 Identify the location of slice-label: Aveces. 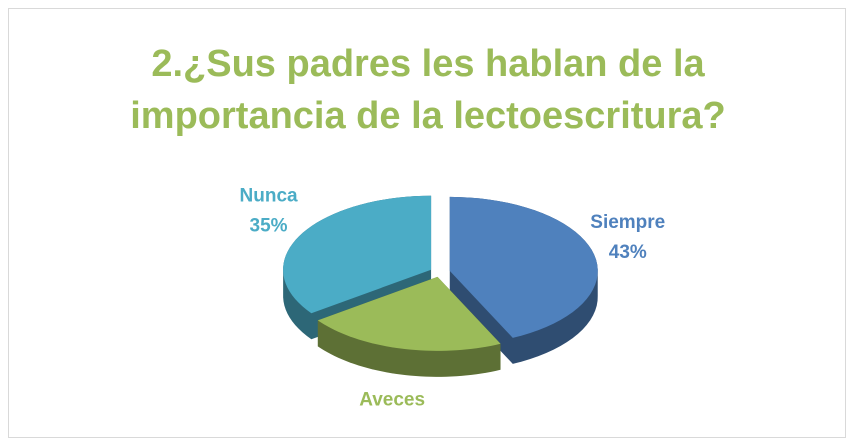
(392, 400).